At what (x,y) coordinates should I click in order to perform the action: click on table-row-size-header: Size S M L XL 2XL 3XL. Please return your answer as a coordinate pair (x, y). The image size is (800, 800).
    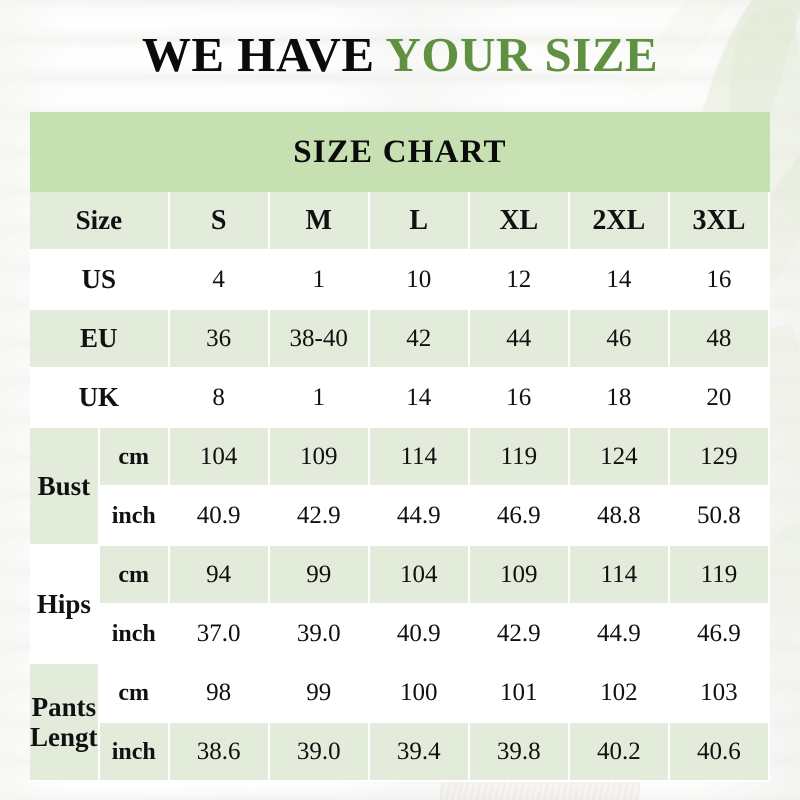
    Looking at the image, I should click on (400, 221).